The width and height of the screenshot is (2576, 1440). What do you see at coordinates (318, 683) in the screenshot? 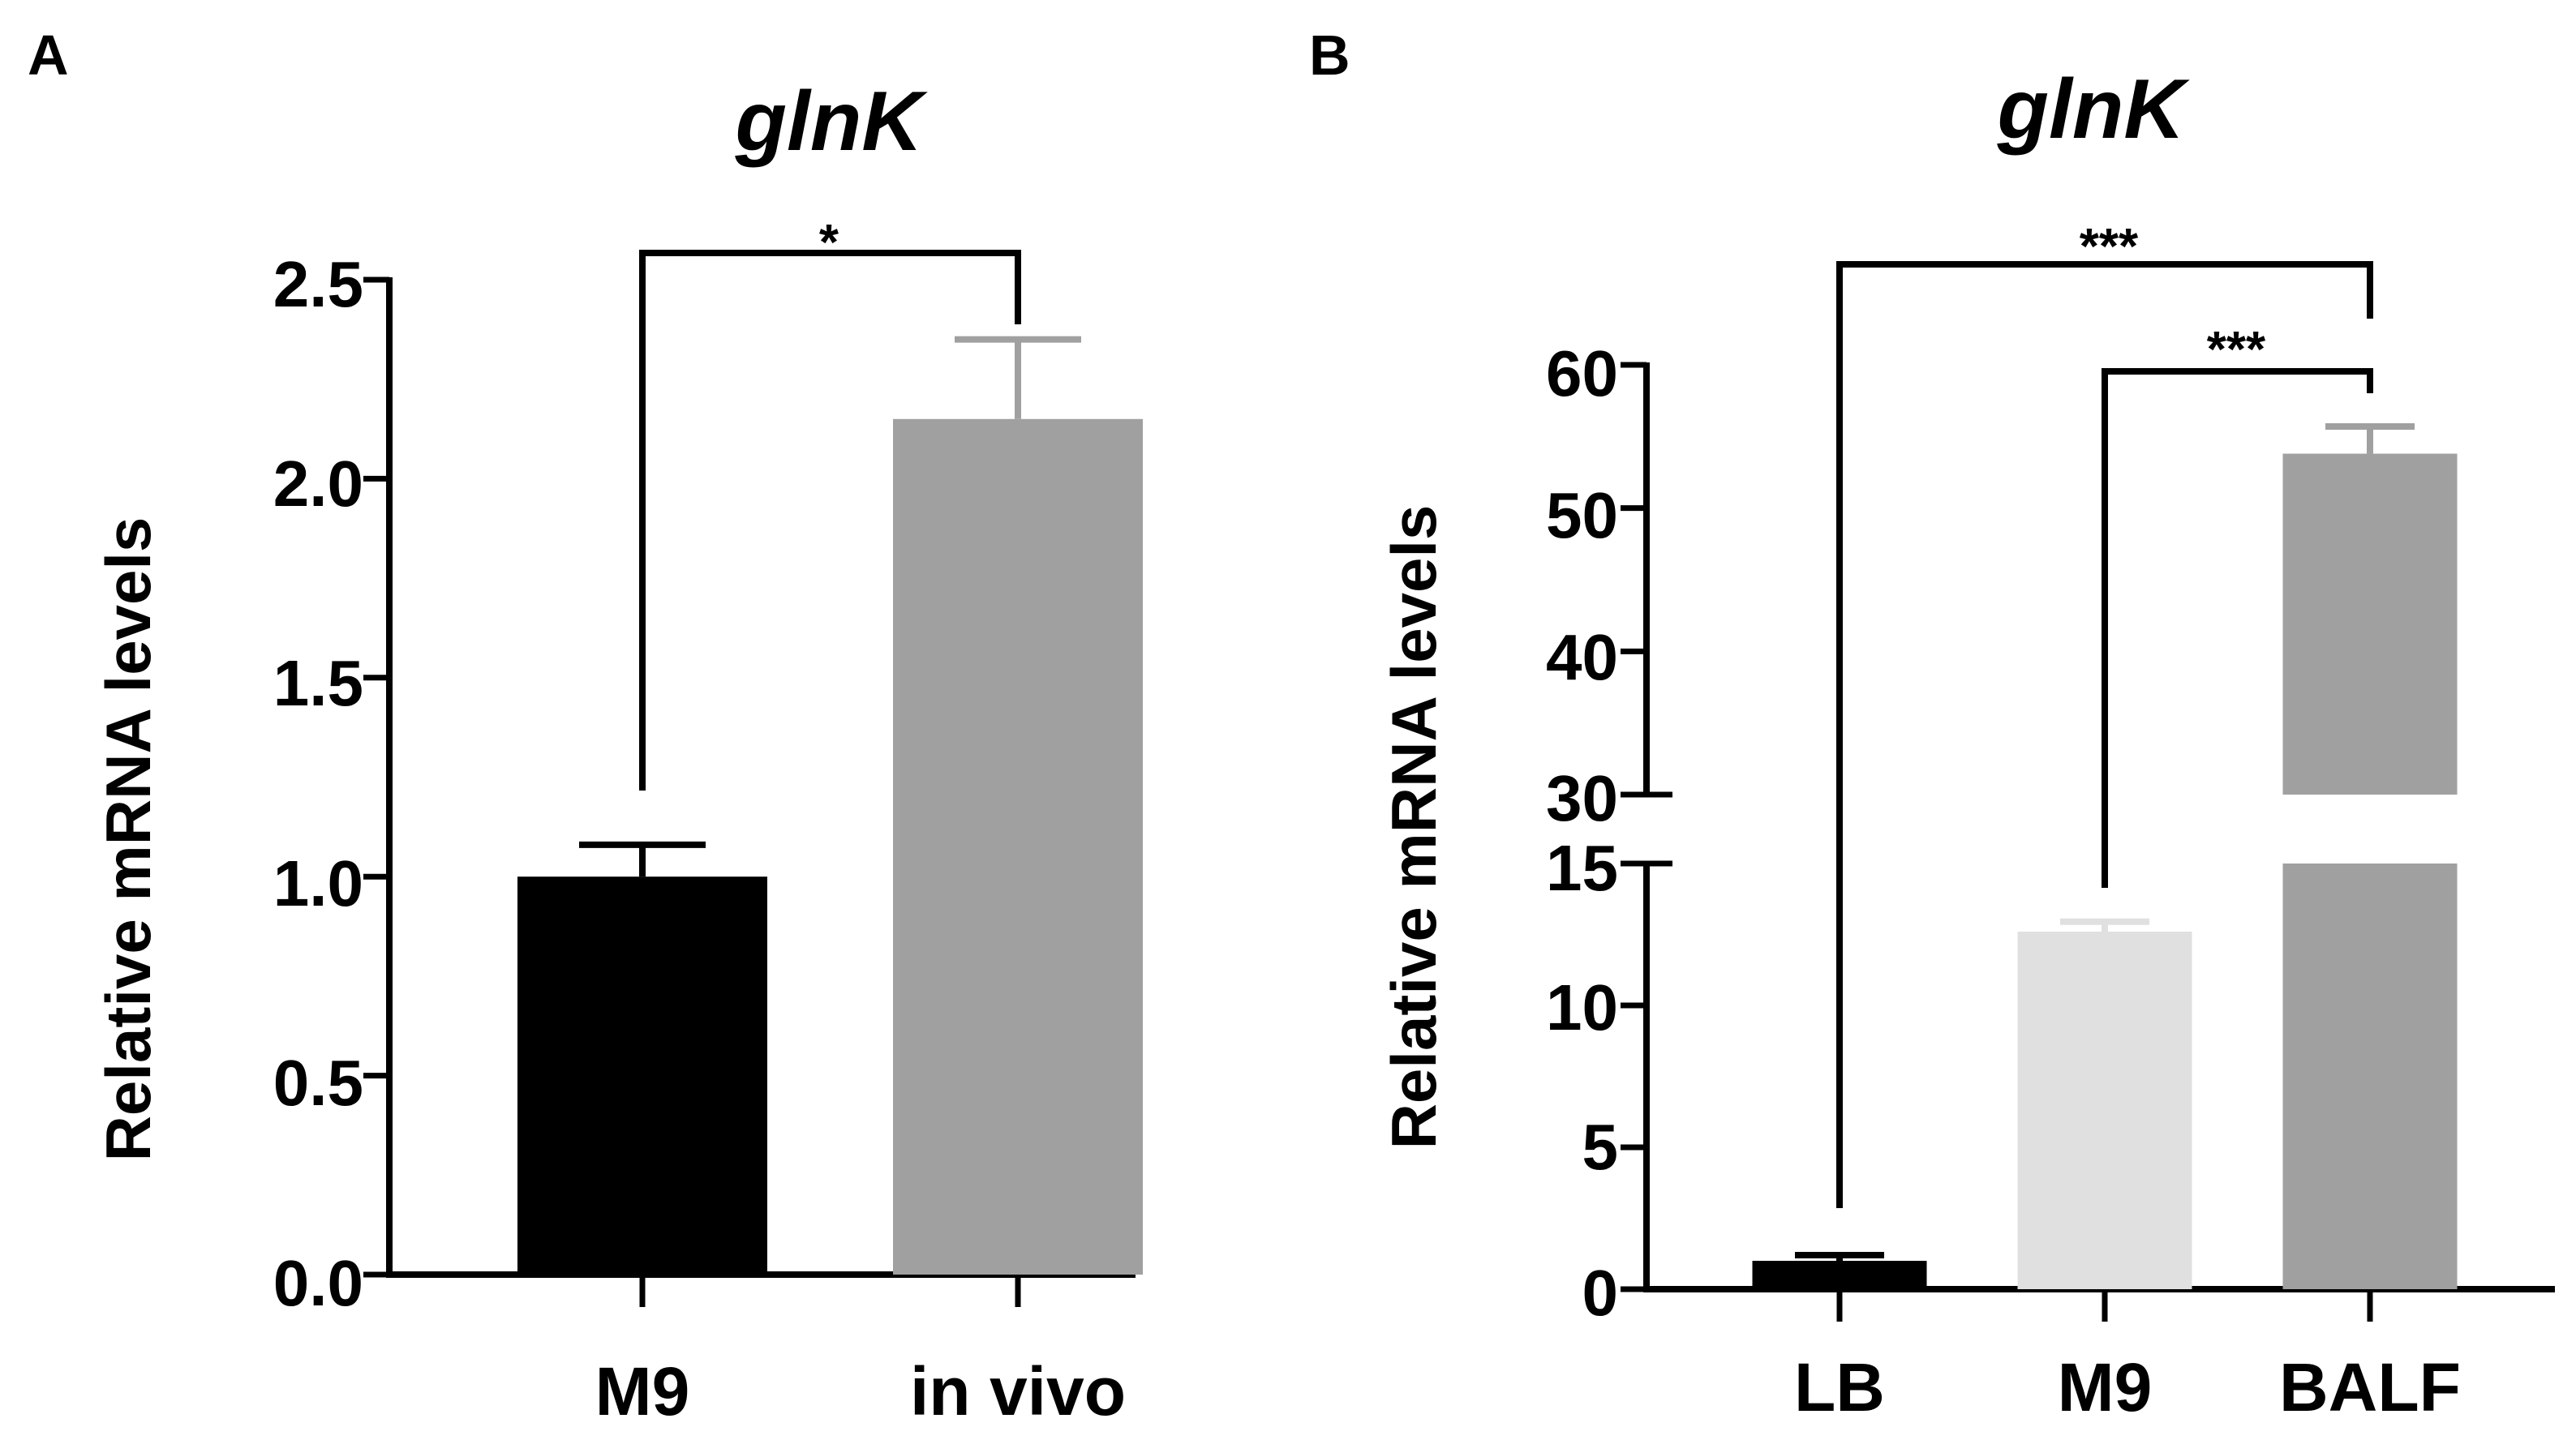
I see `panel-a-y-tick-3: 1.5` at bounding box center [318, 683].